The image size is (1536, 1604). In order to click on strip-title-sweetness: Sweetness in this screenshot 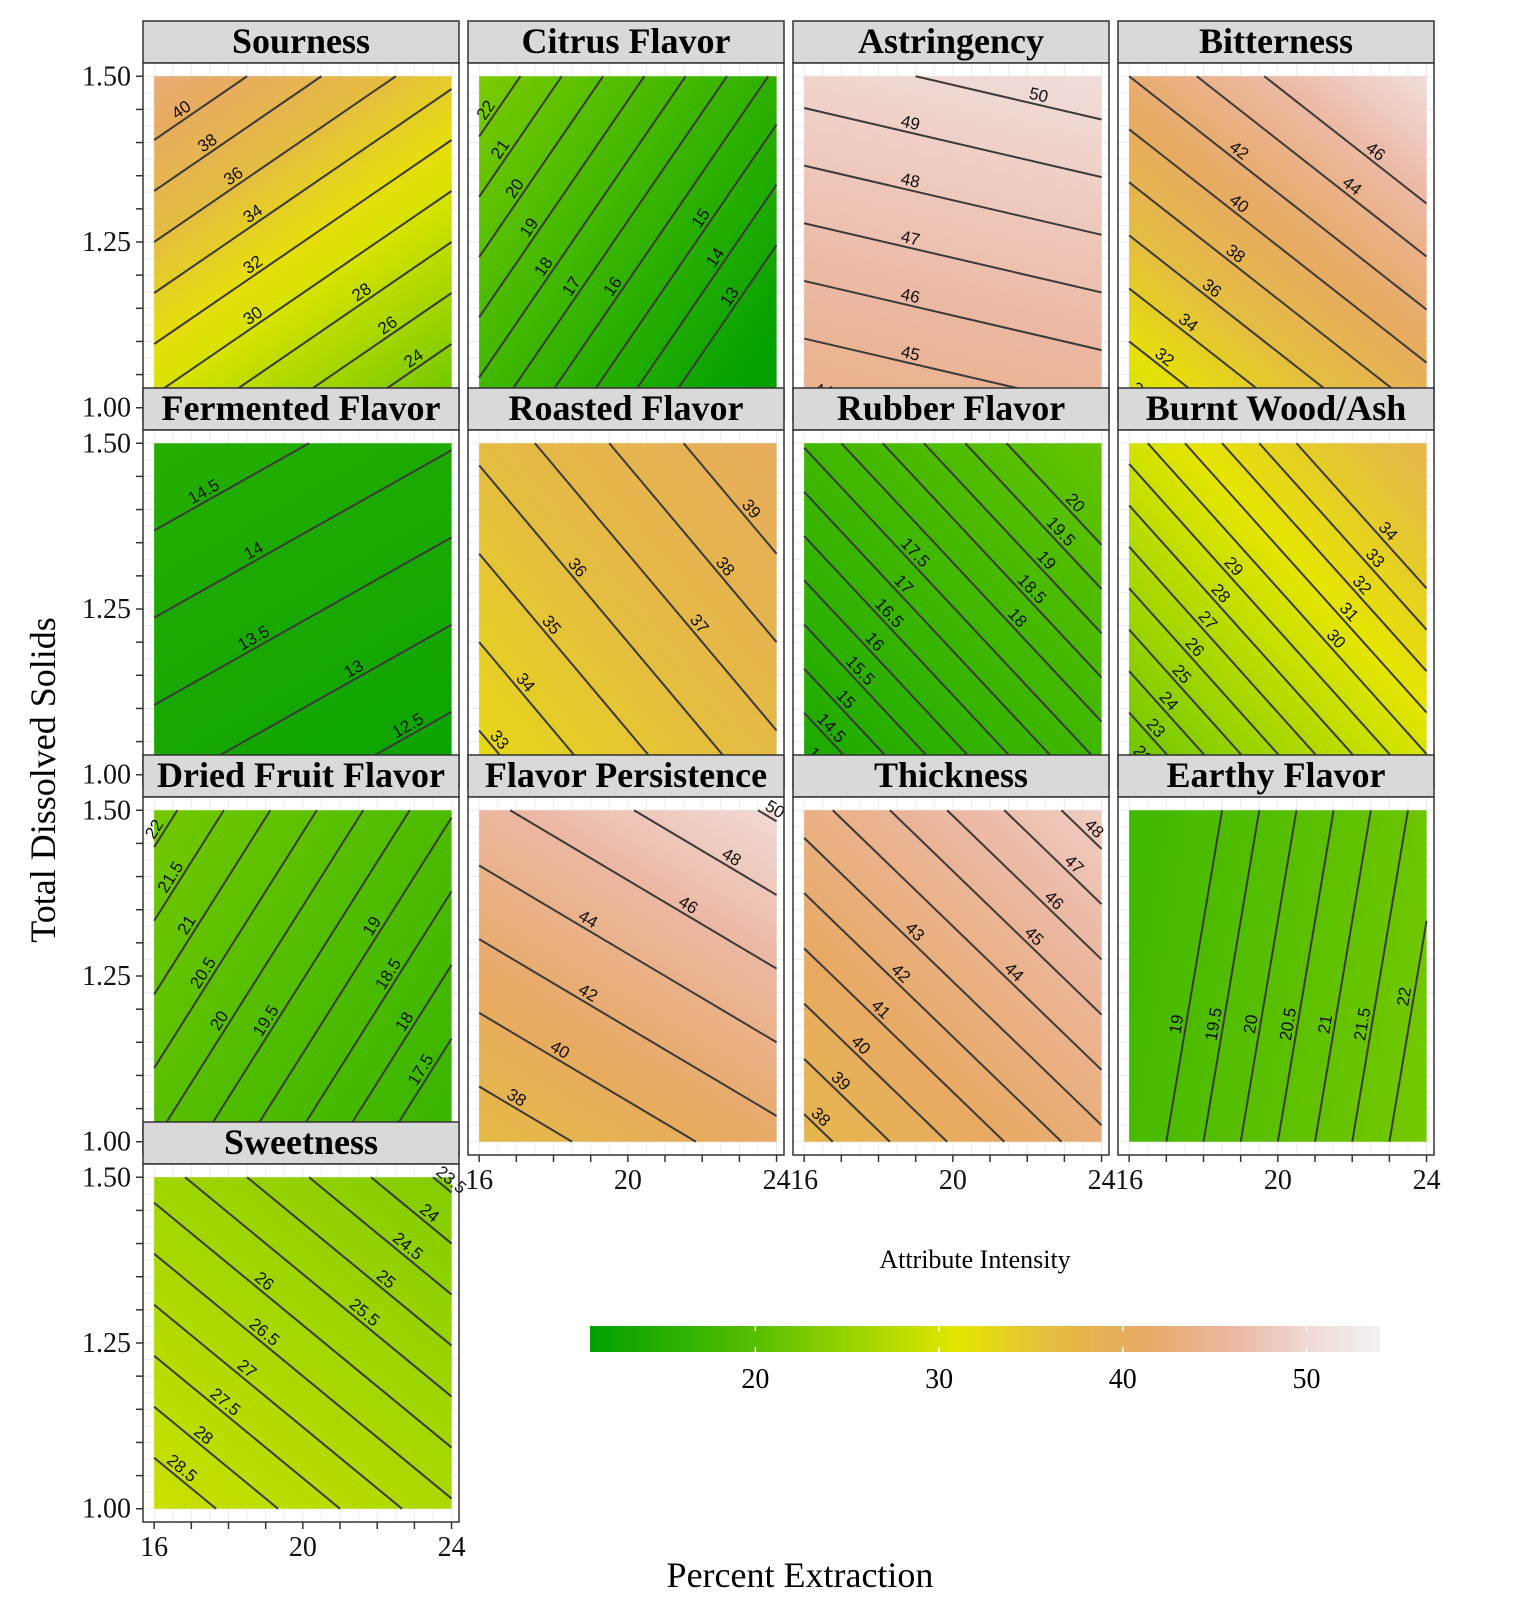, I will do `click(301, 1142)`.